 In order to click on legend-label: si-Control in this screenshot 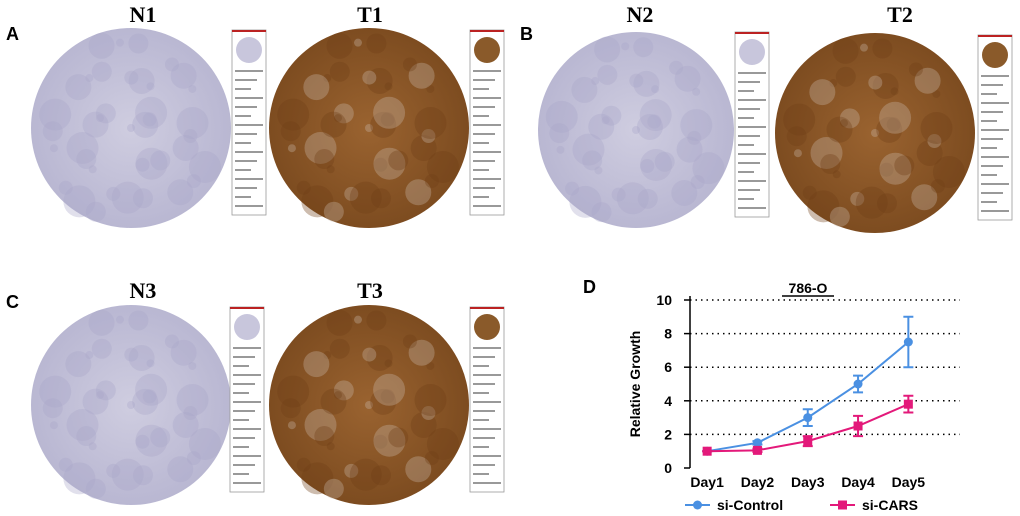, I will do `click(750, 505)`.